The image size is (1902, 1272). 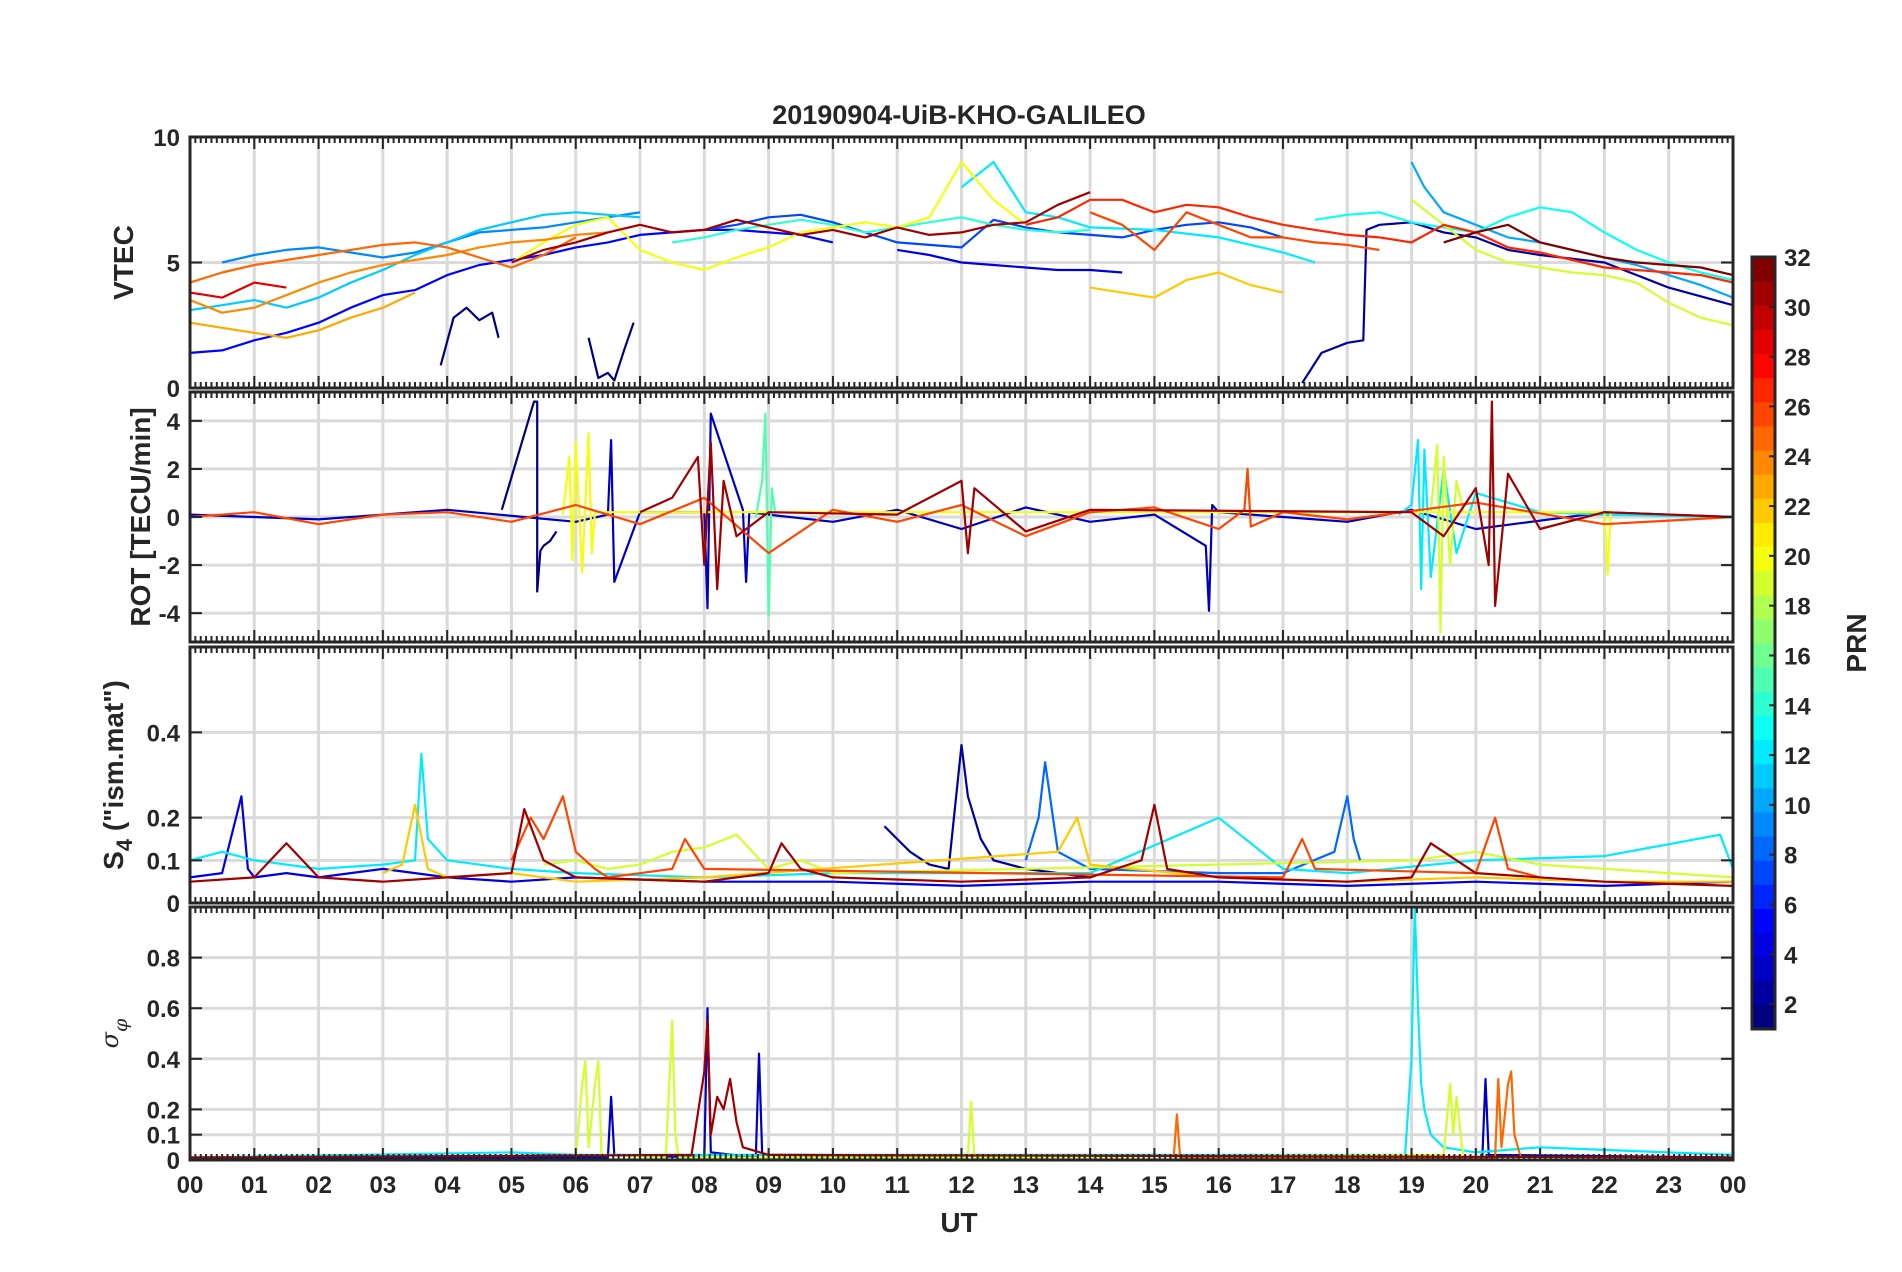 What do you see at coordinates (117, 775) in the screenshot?
I see `y-axis-label: S4 ("ism.mat")` at bounding box center [117, 775].